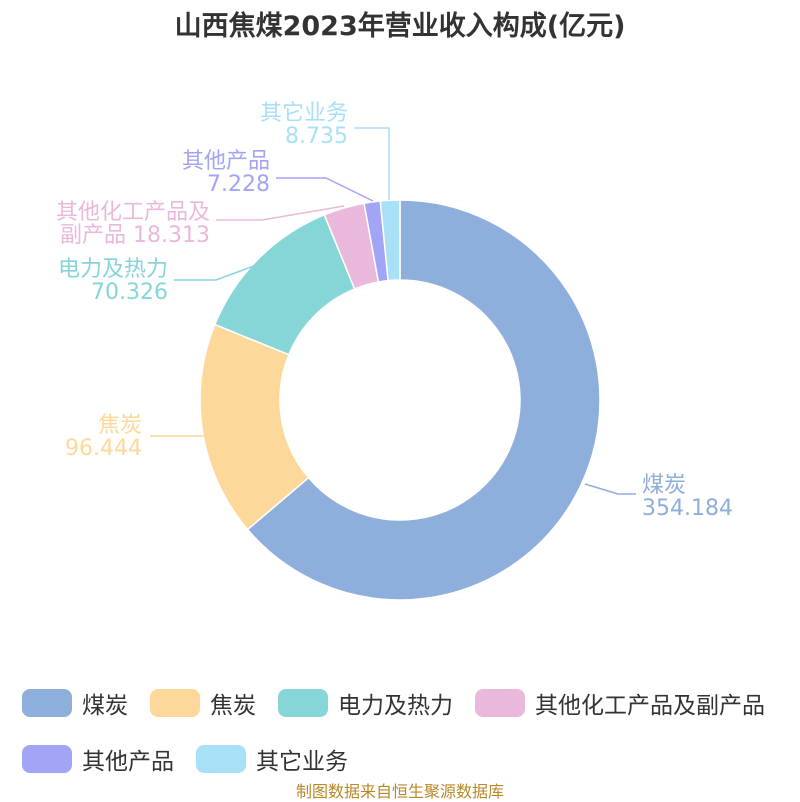  Describe the element at coordinates (238, 184) in the screenshot. I see `slice-label-5-line-2: 7.228` at that location.